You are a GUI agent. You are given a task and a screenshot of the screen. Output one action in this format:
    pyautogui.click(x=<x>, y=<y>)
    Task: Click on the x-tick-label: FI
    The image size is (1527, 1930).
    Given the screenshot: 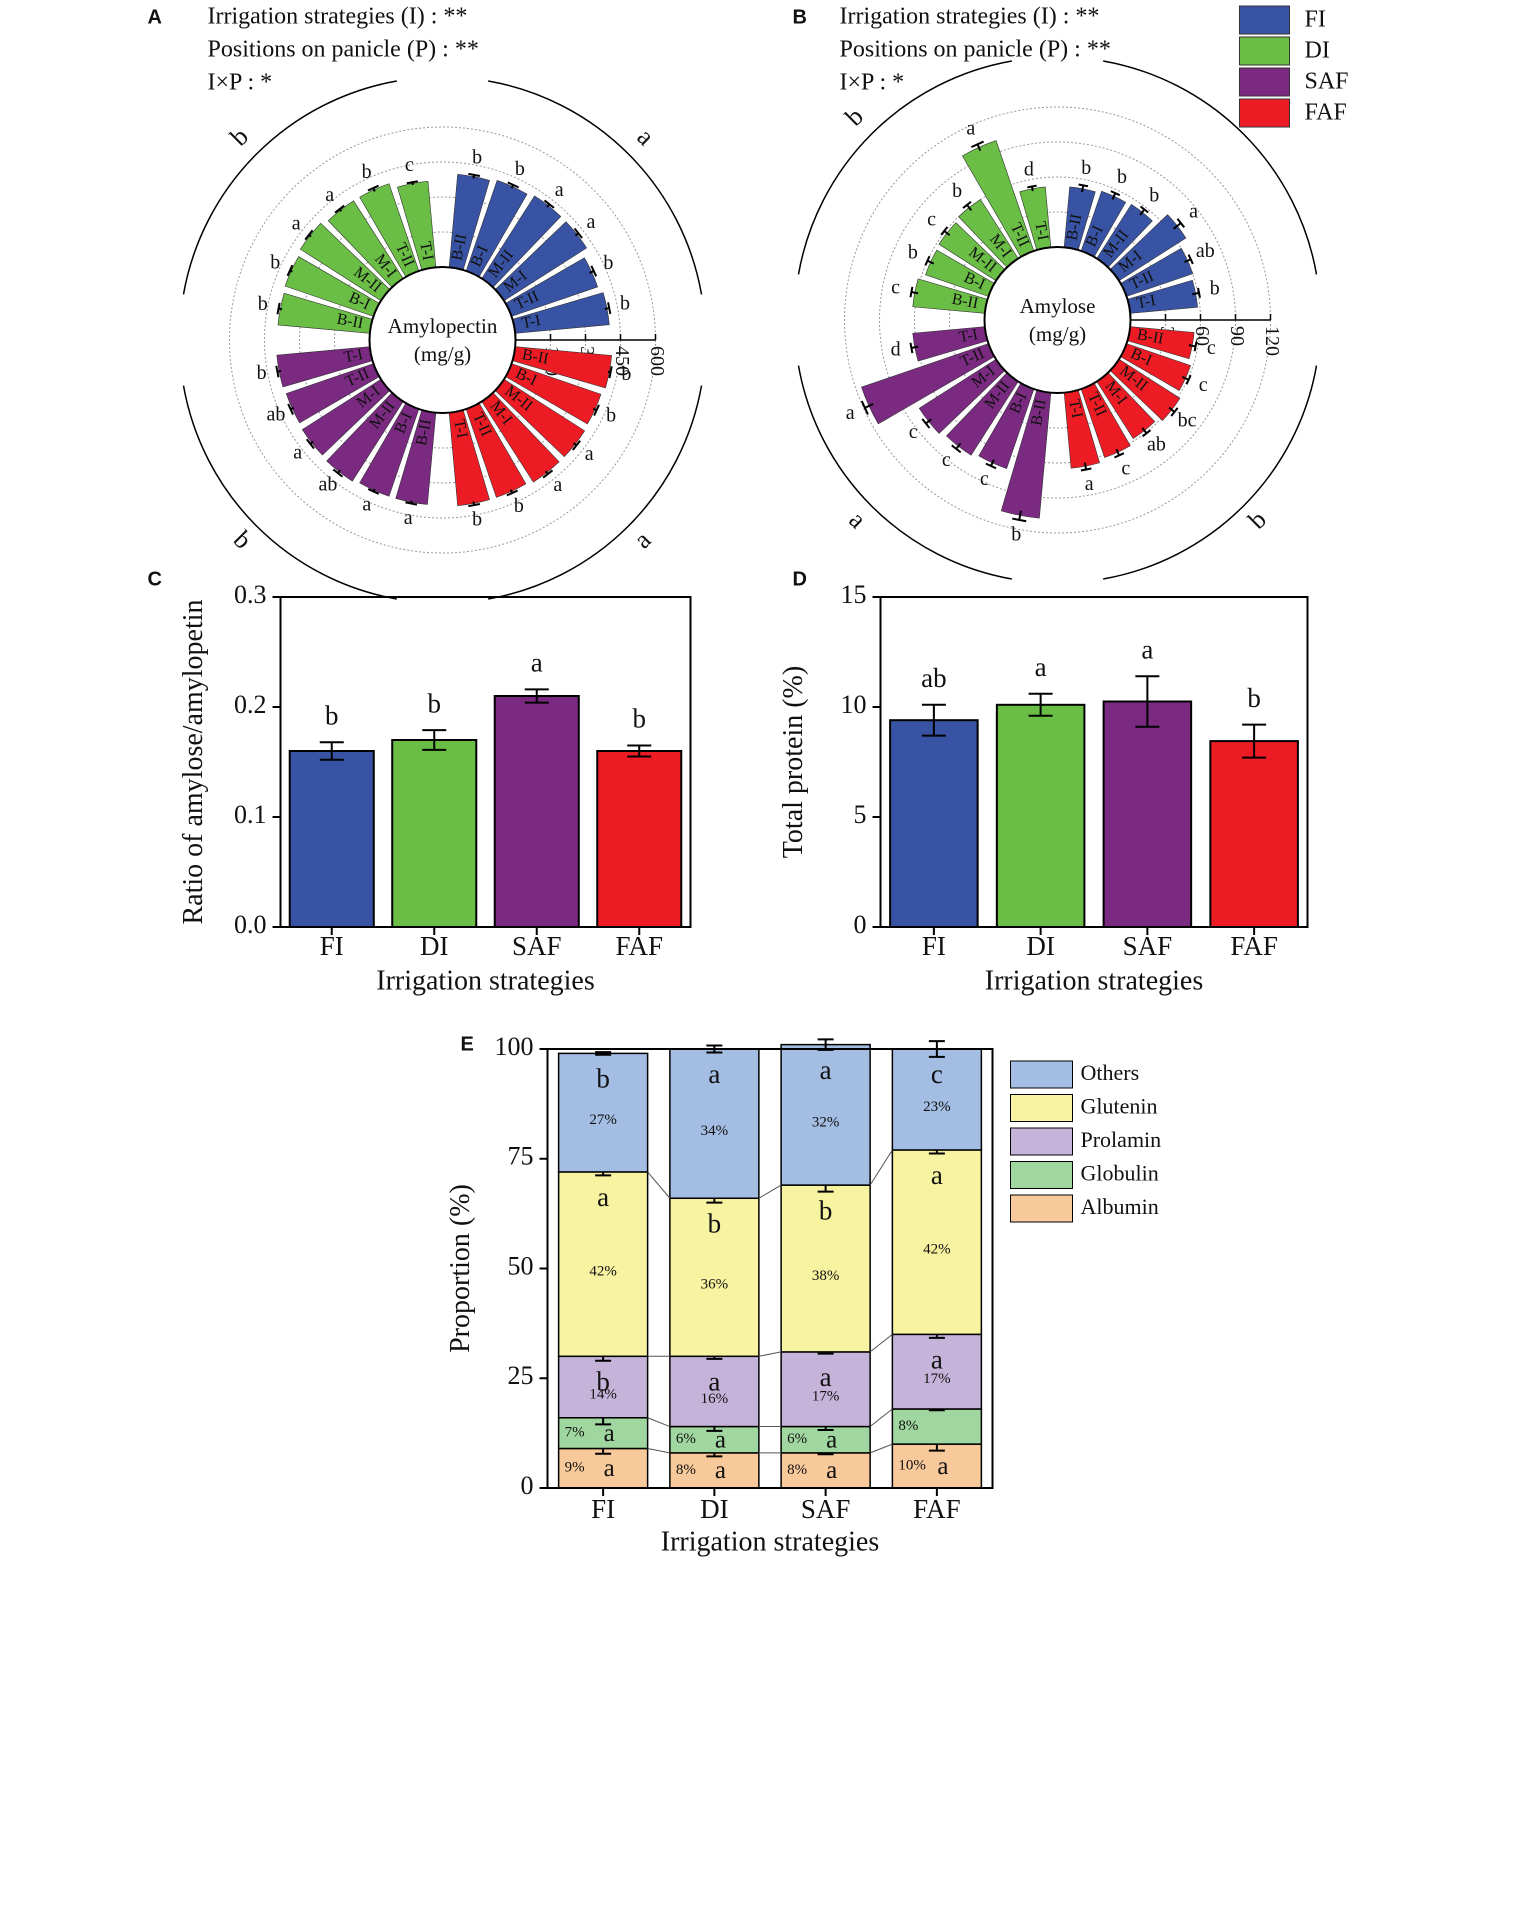 What is the action you would take?
    pyautogui.click(x=332, y=946)
    